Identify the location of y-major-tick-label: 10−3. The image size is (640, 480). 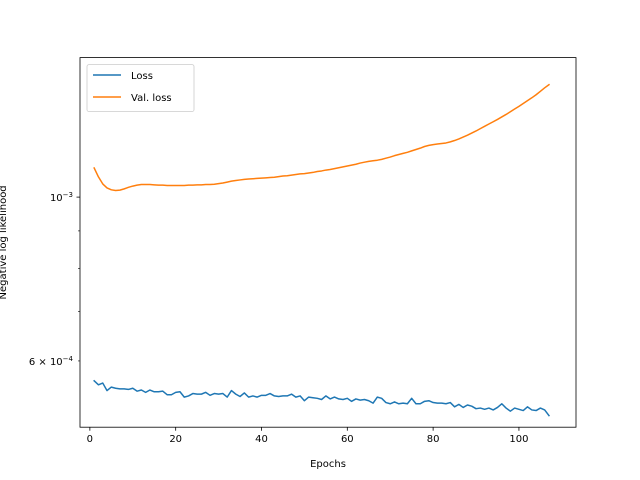
(61, 197).